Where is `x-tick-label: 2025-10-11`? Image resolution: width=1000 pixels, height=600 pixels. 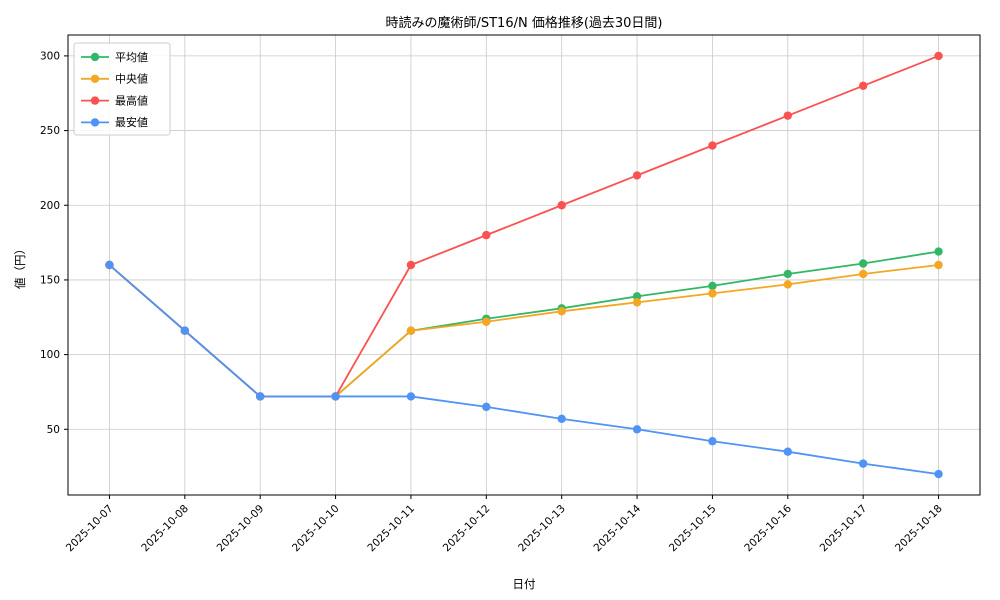
x-tick-label: 2025-10-11 is located at coordinates (391, 529).